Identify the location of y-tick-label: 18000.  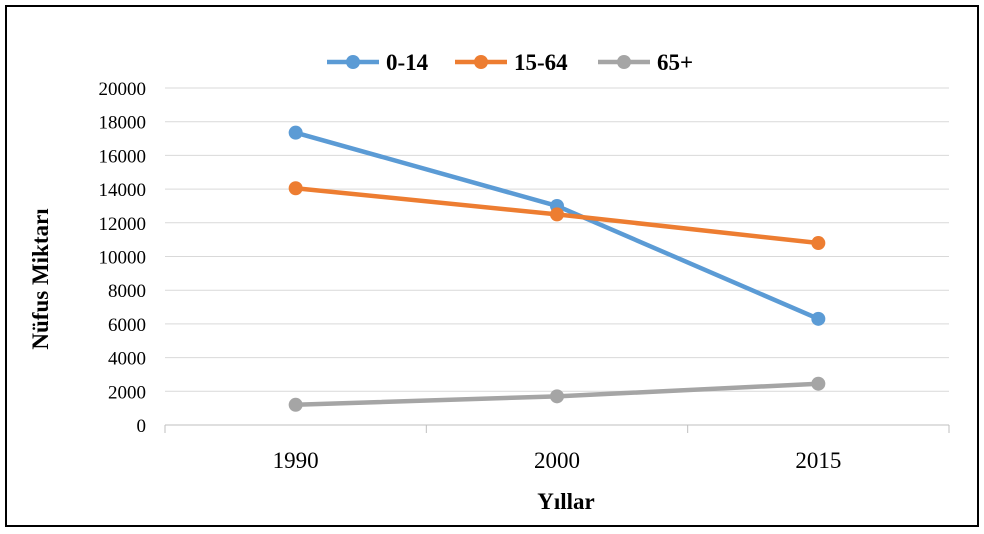
(123, 123).